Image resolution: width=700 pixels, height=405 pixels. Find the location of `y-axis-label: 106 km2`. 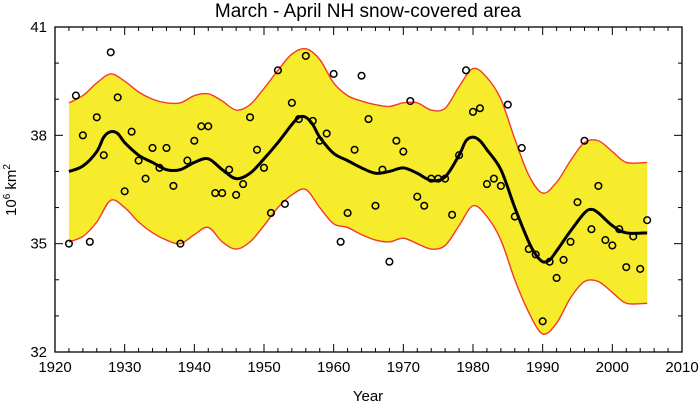

y-axis-label: 106 km2 is located at coordinates (11, 190).